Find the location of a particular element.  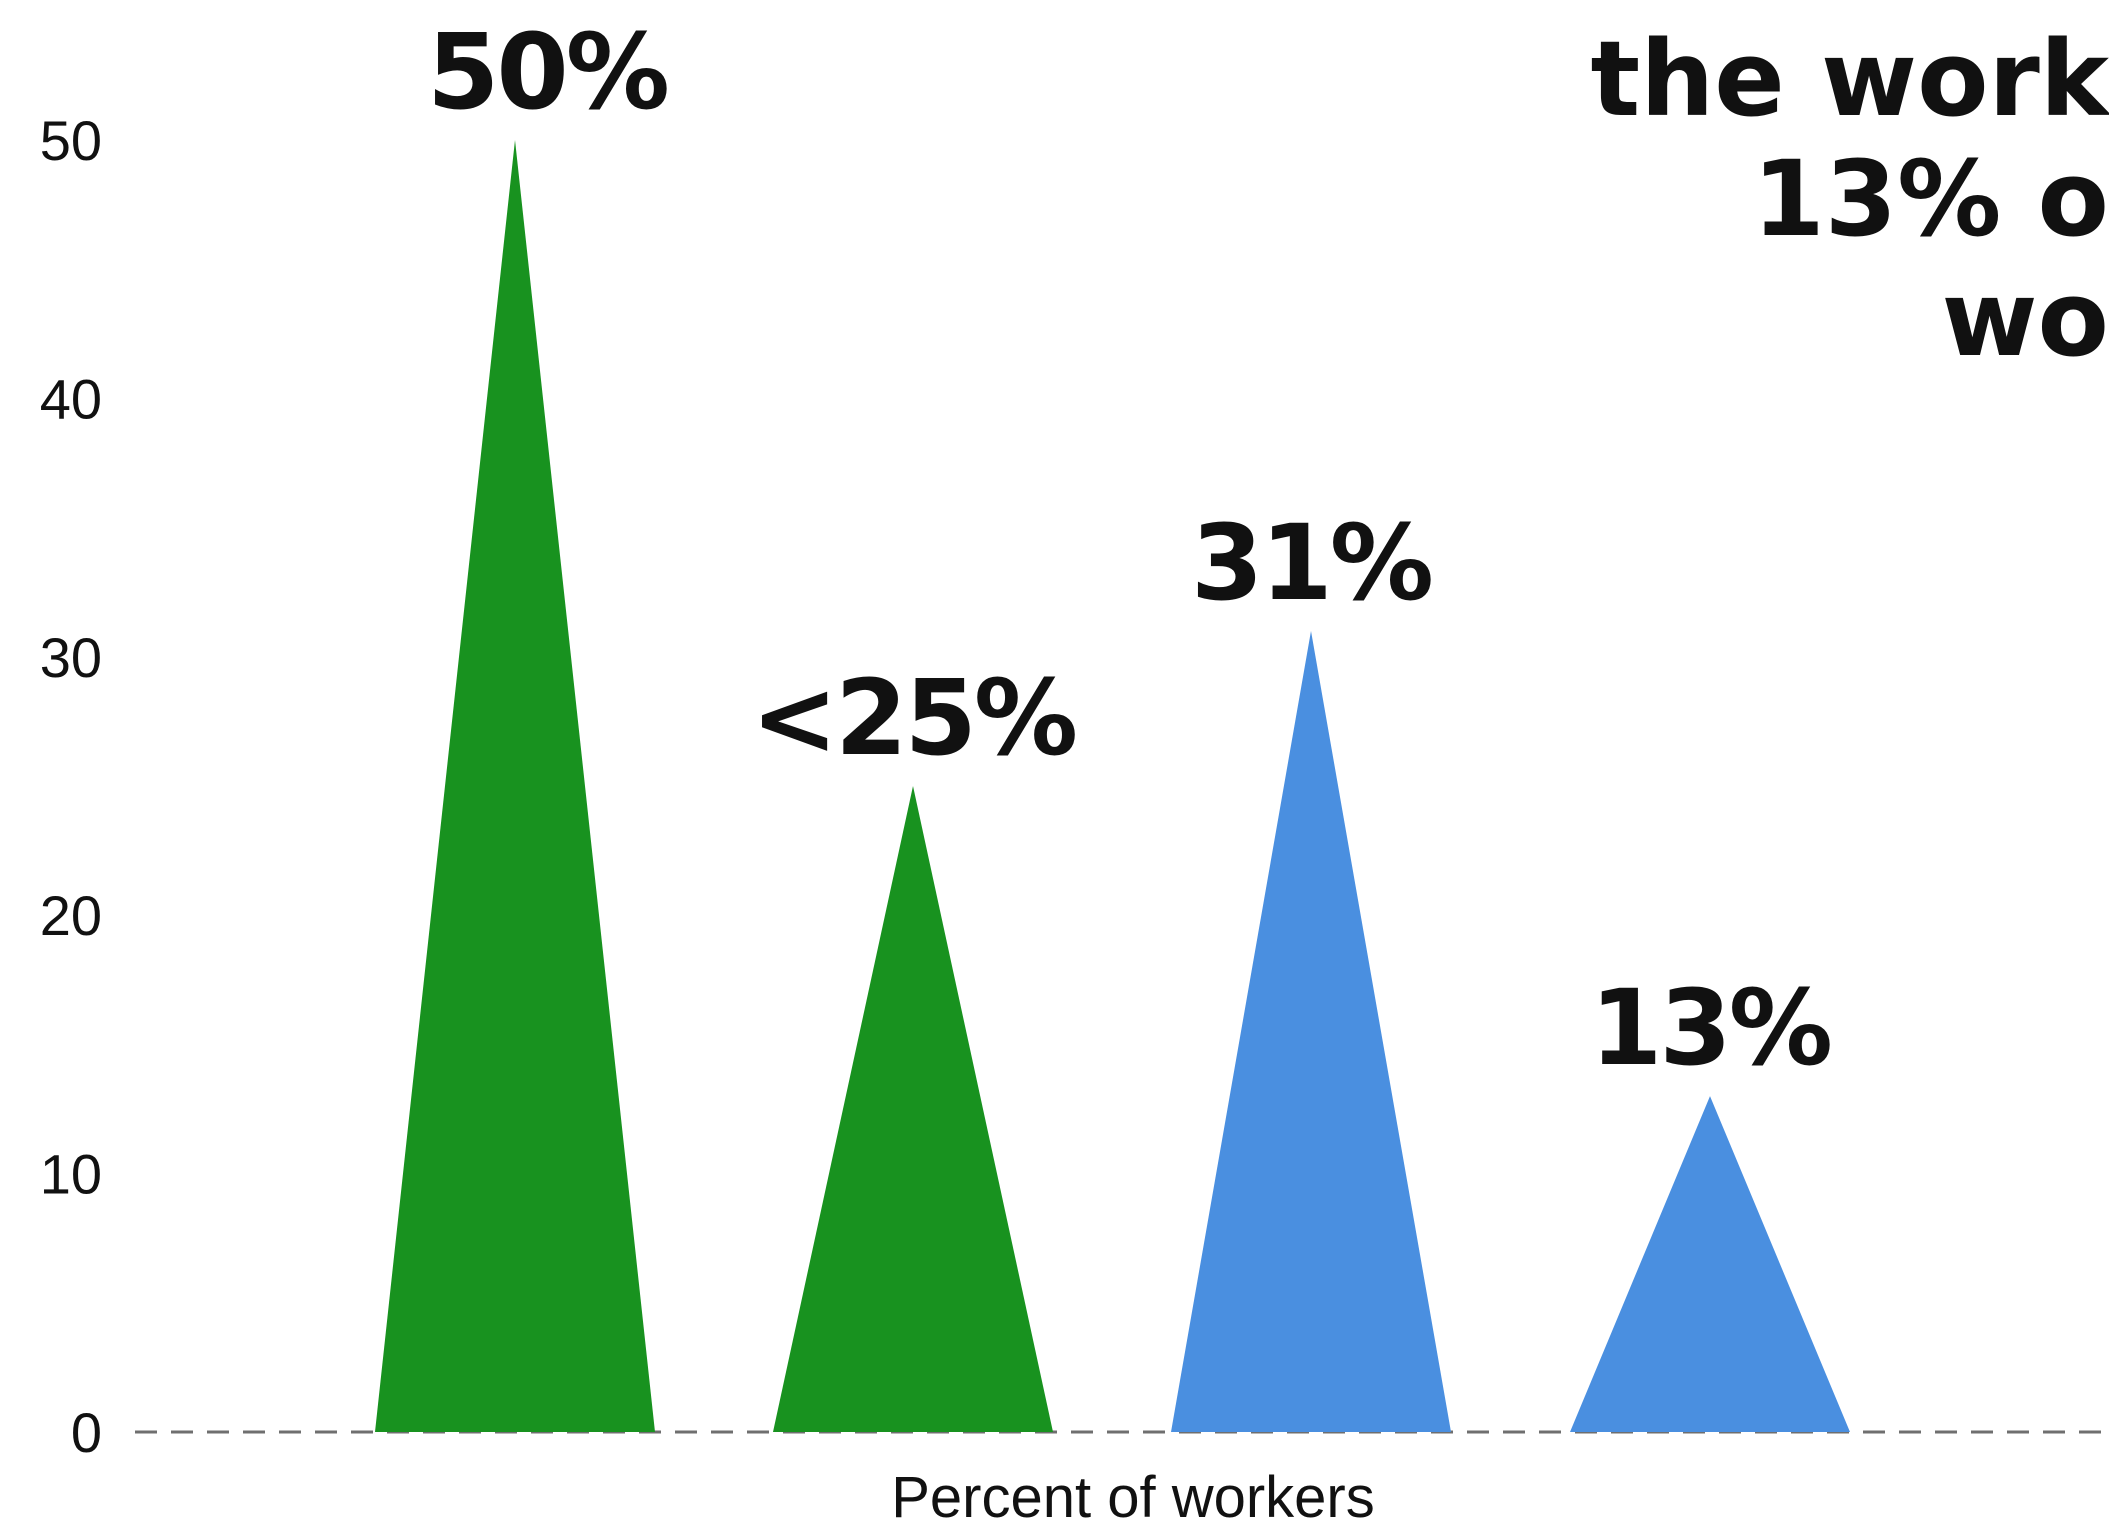

y-tick-label: 30 is located at coordinates (71, 657).